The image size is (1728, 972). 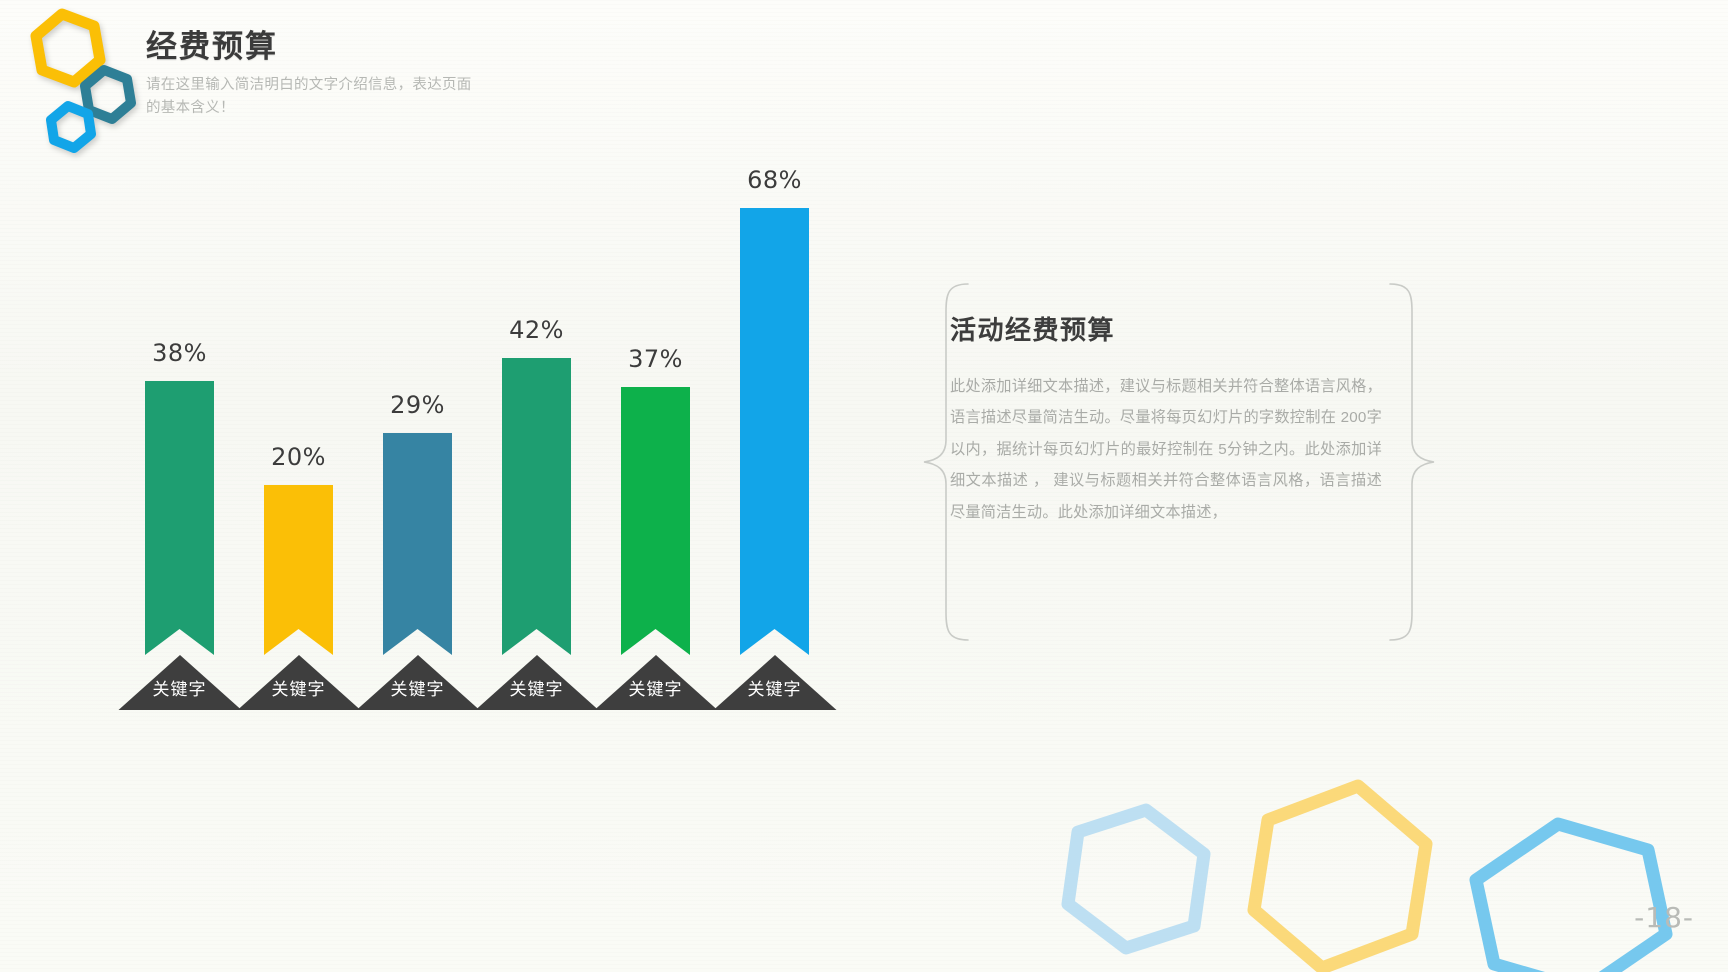 What do you see at coordinates (179, 353) in the screenshot?
I see `bar-value-label: 38%` at bounding box center [179, 353].